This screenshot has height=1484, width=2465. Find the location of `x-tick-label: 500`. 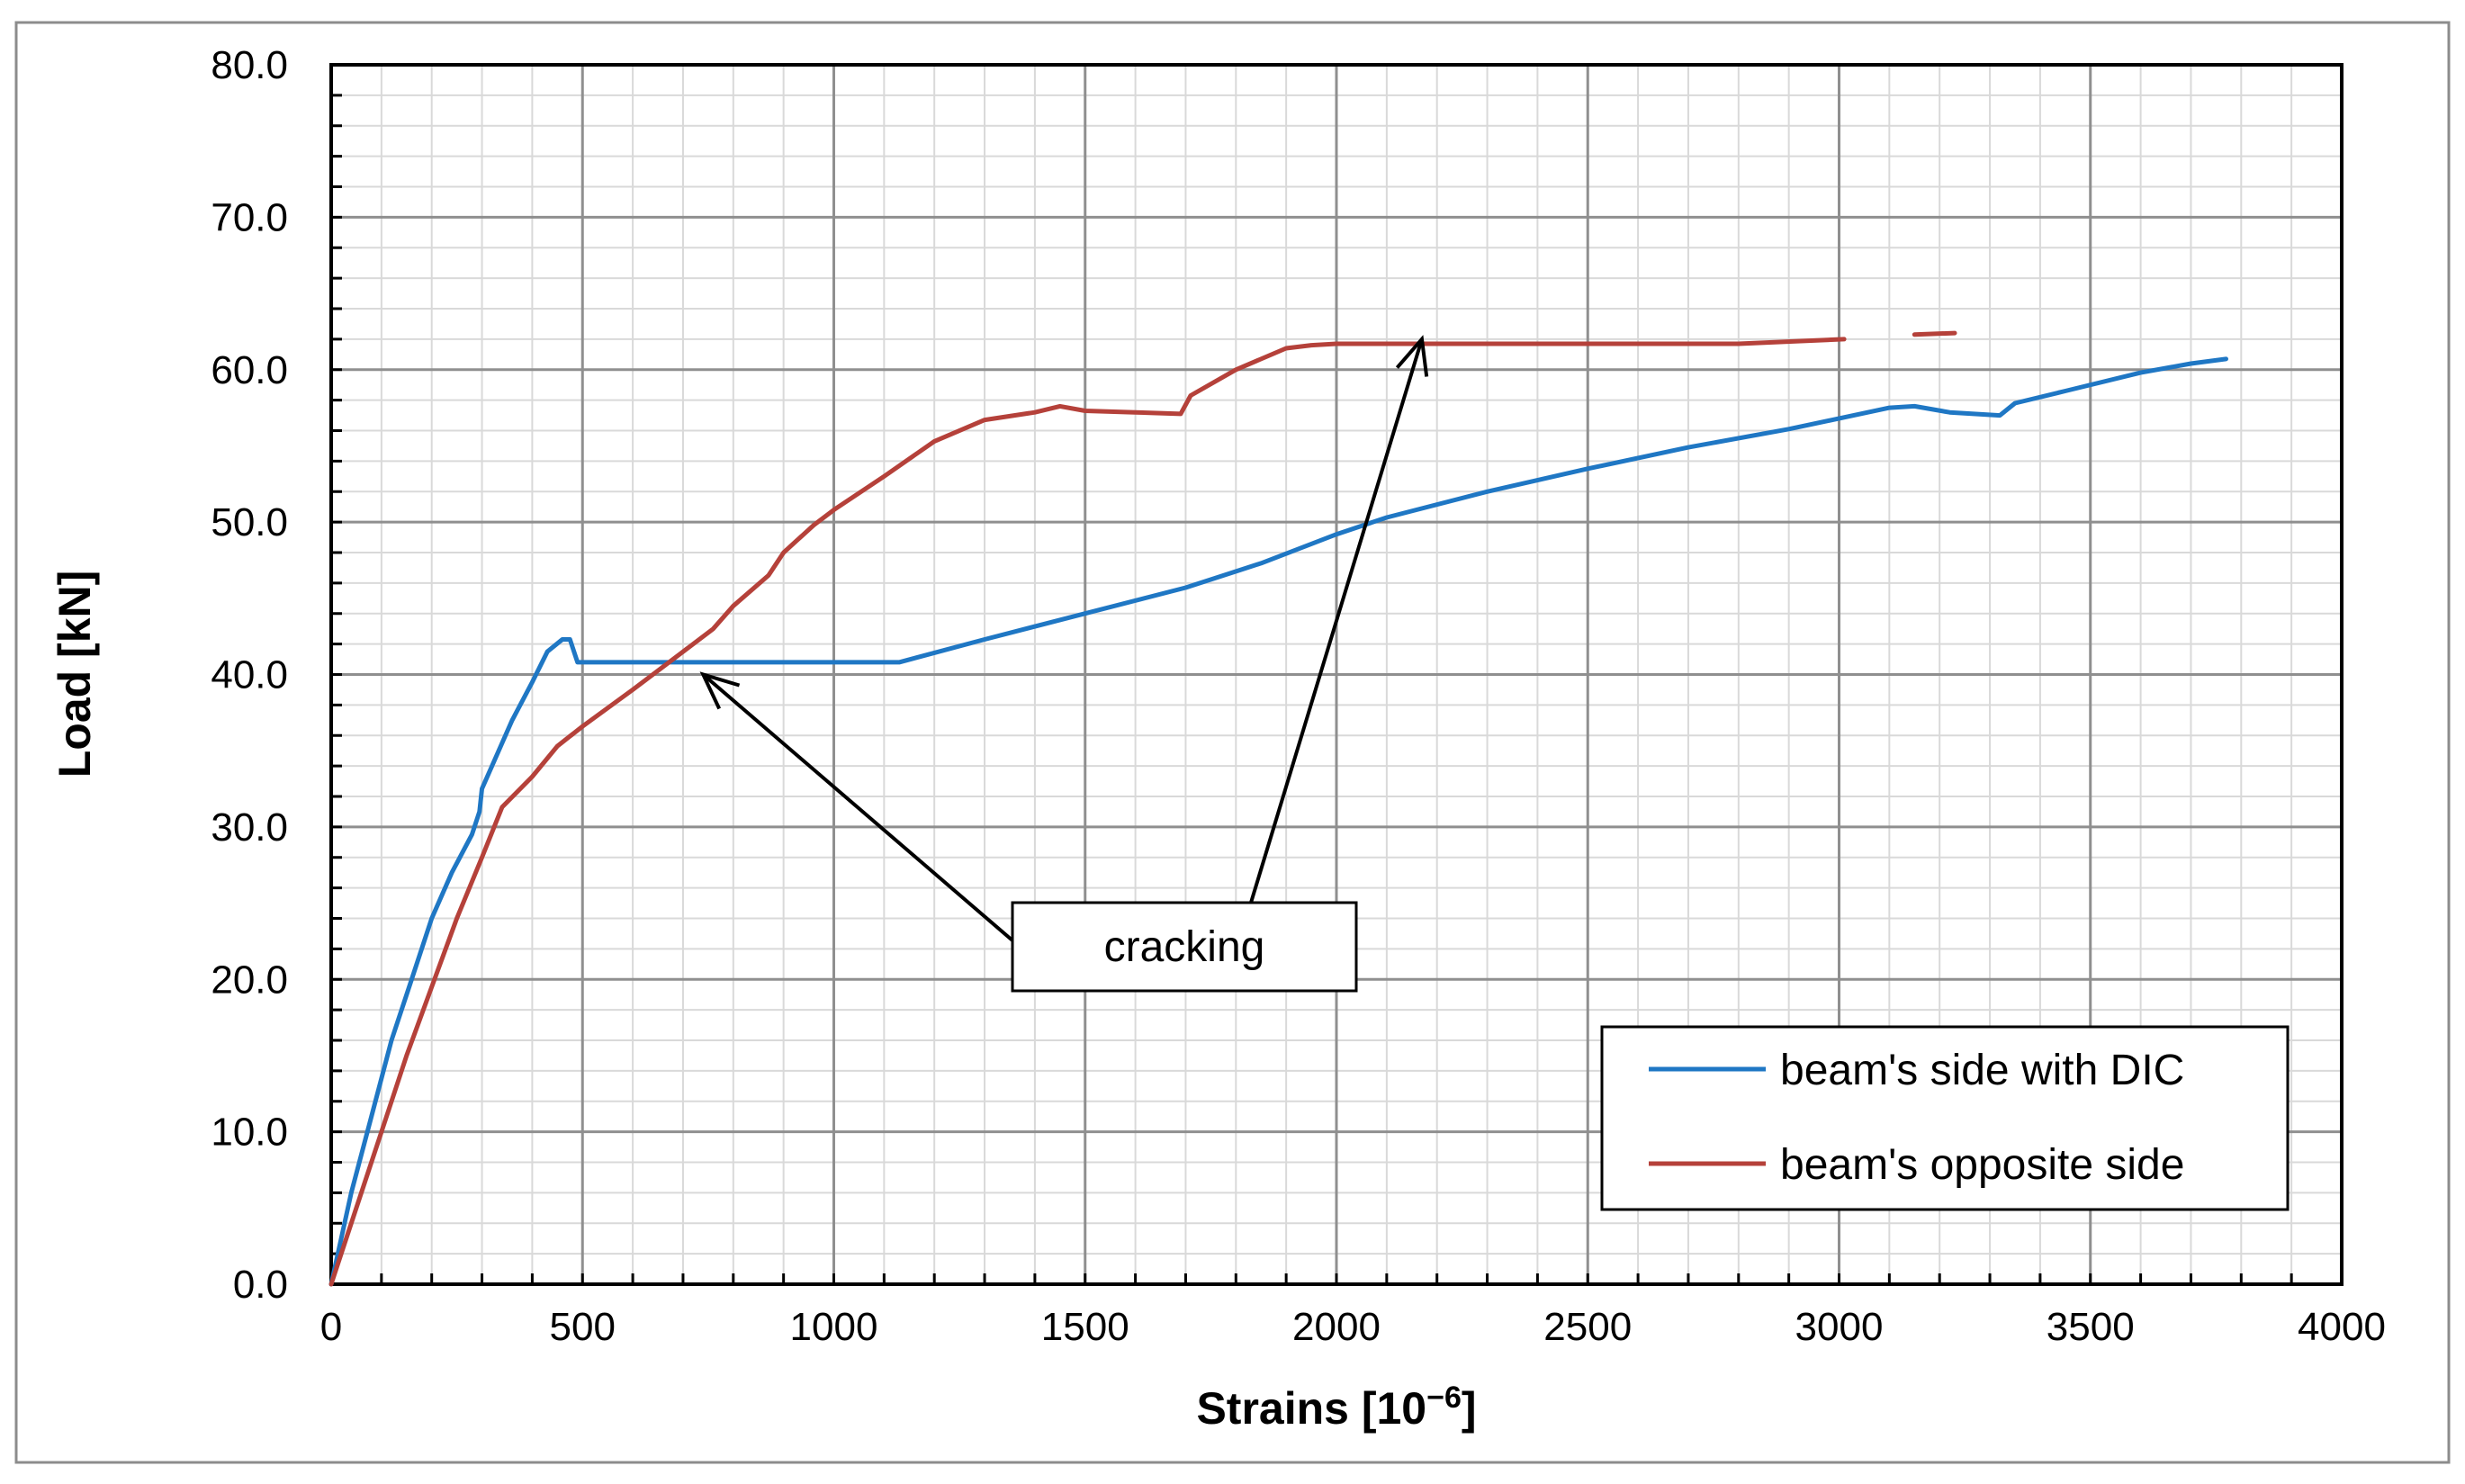

x-tick-label: 500 is located at coordinates (583, 1327).